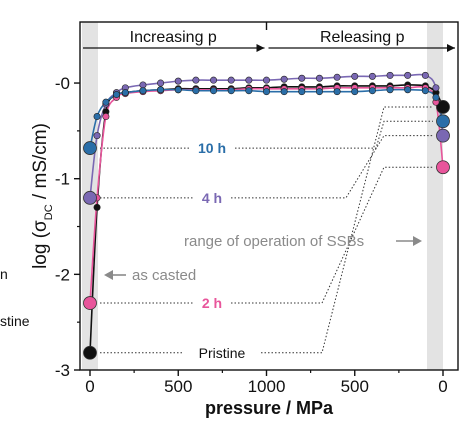 This screenshot has height=428, width=468. Describe the element at coordinates (362, 37) in the screenshot. I see `phase-label-releasing: Releasing p` at that location.